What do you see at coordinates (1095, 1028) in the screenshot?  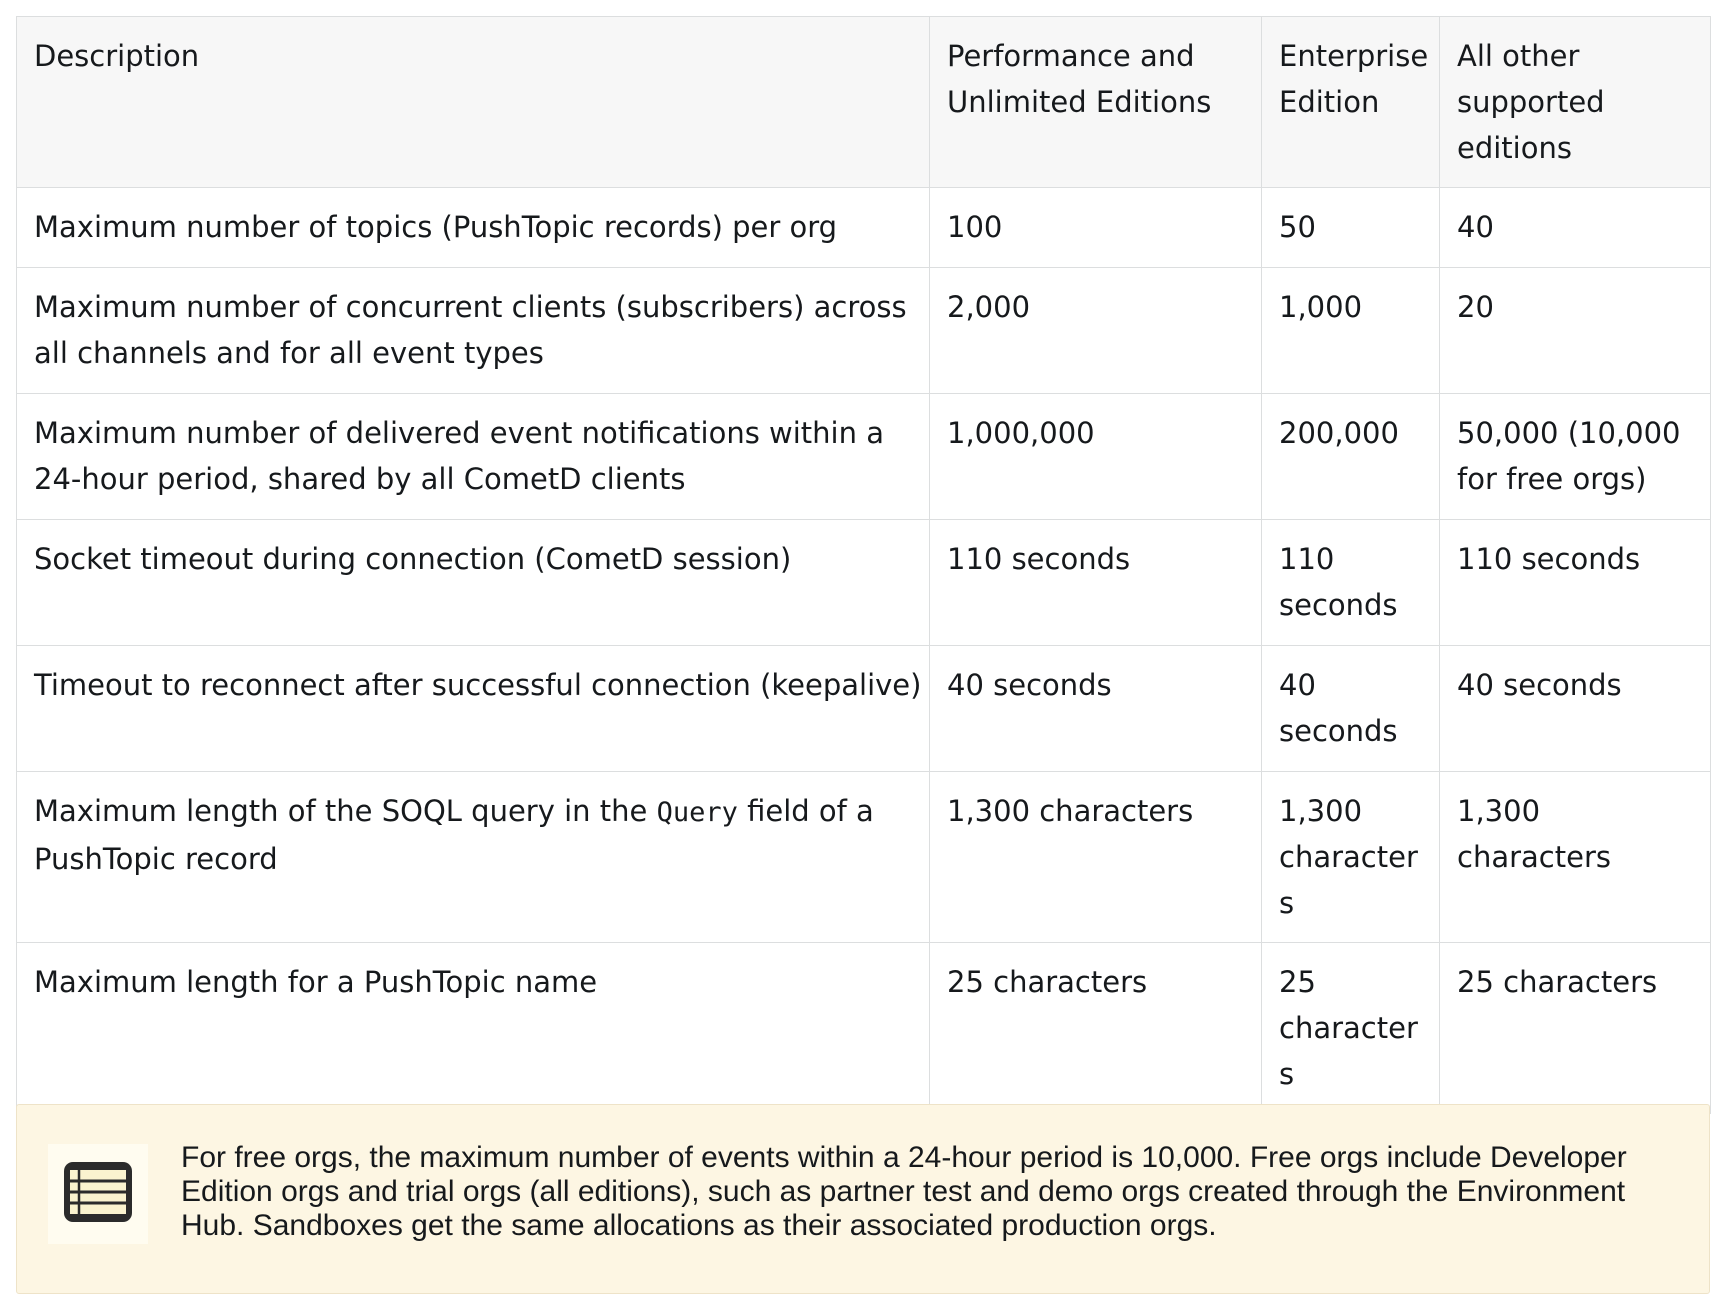 I see `row-performance-unlimited-value: 25 characters` at bounding box center [1095, 1028].